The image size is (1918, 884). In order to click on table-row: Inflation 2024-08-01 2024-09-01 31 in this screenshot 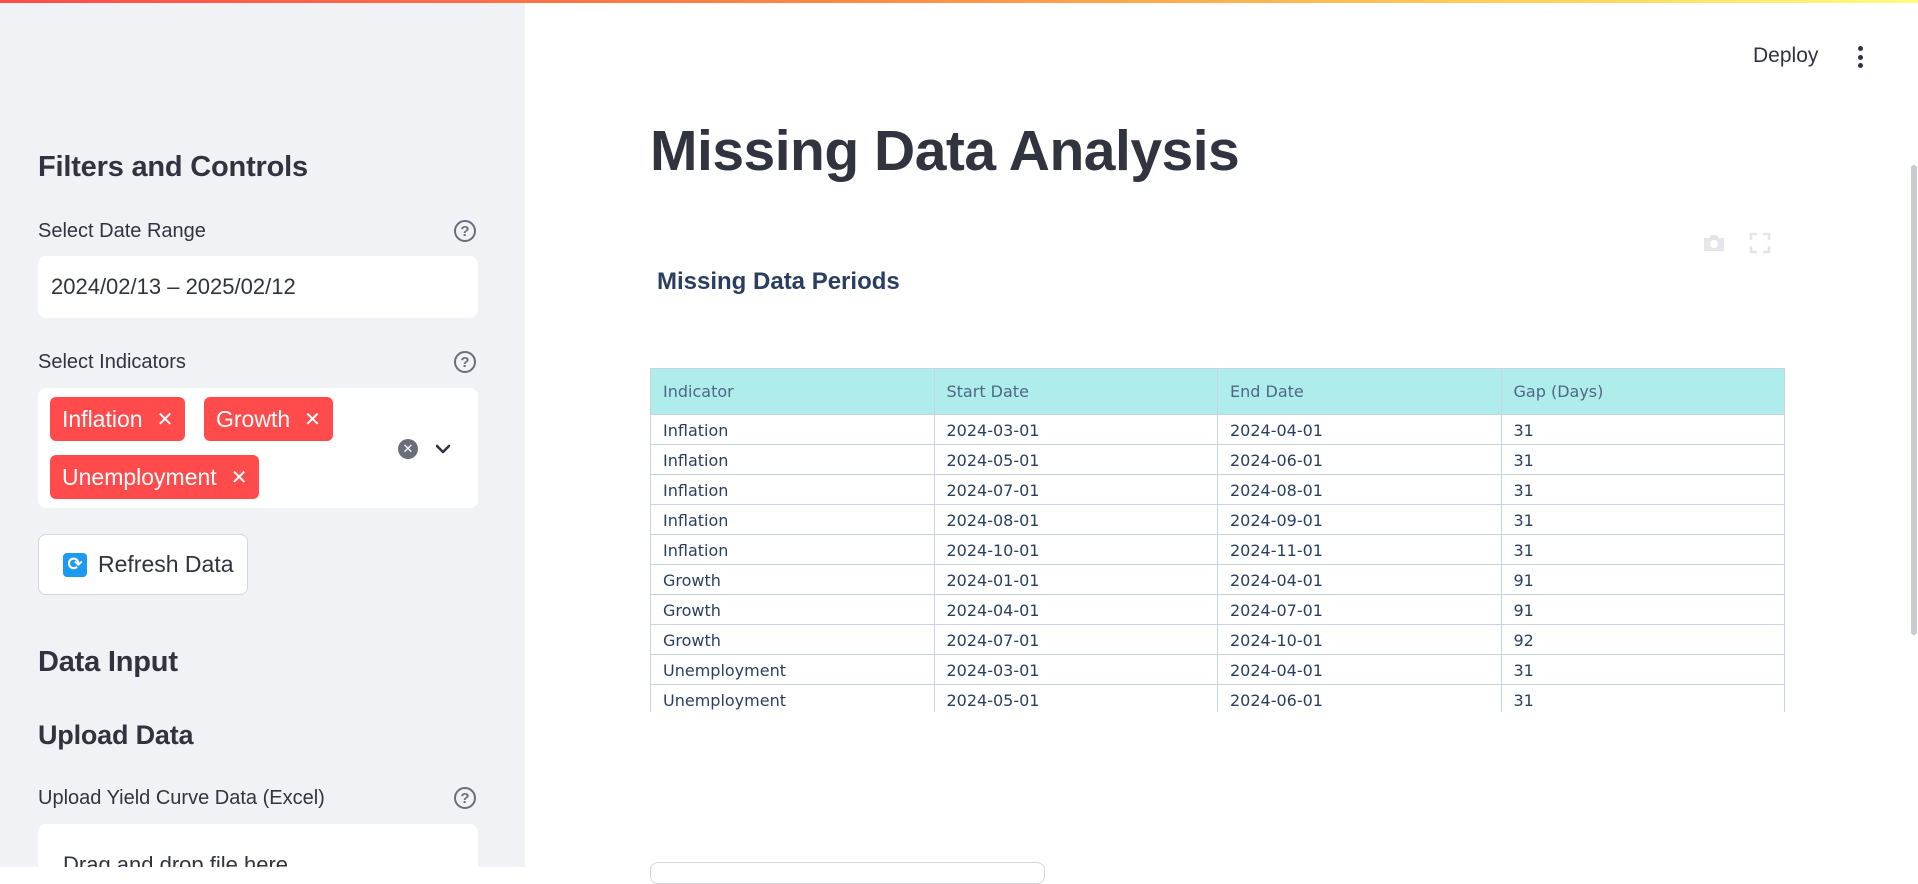, I will do `click(1217, 519)`.